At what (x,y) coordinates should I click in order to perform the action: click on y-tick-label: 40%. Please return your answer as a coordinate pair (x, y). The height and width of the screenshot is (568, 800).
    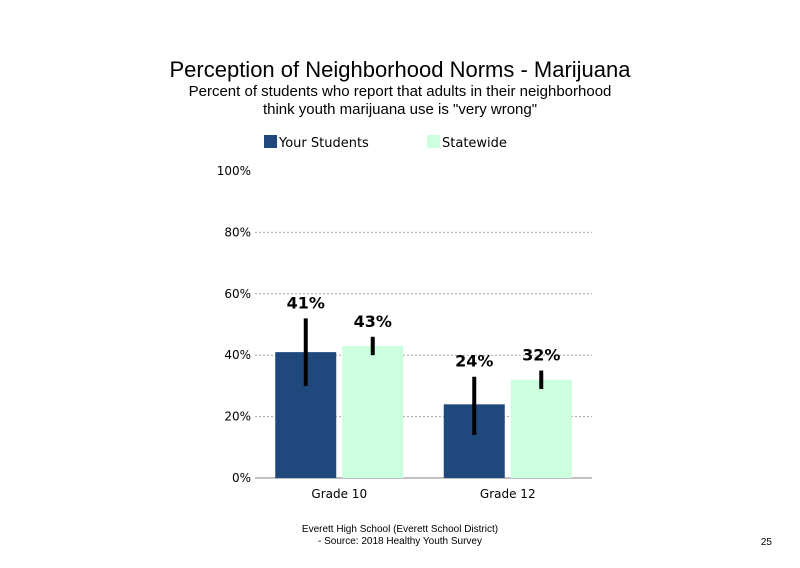
    Looking at the image, I should click on (237, 355).